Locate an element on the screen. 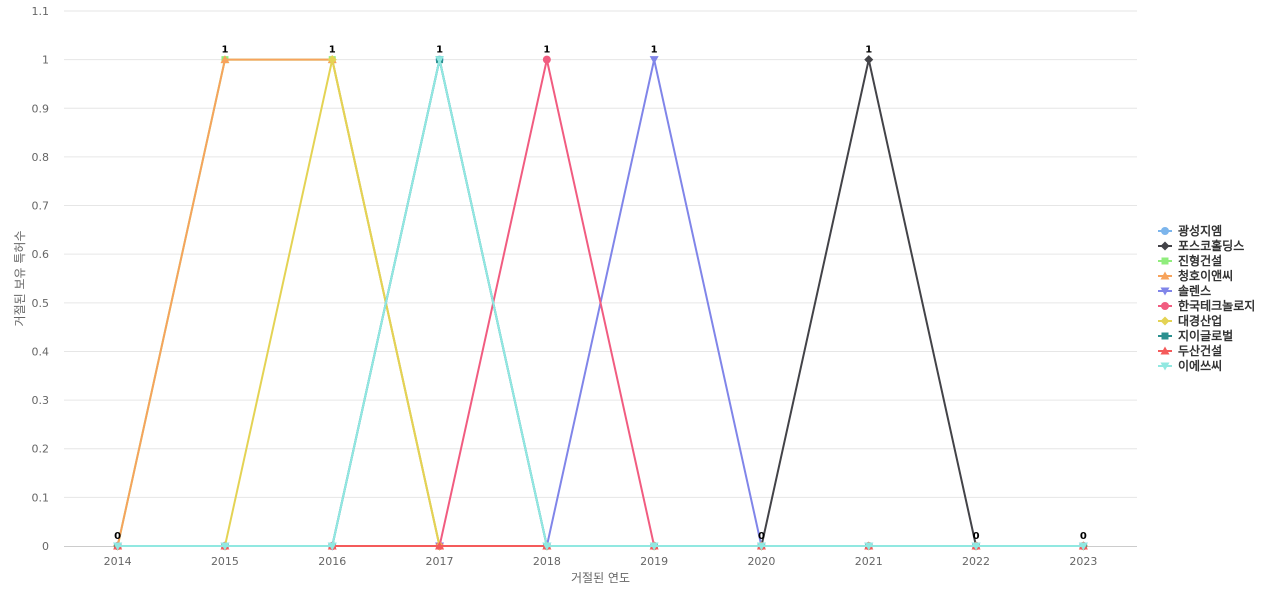 This screenshot has width=1280, height=604. x-tick-label: 2022 is located at coordinates (976, 561).